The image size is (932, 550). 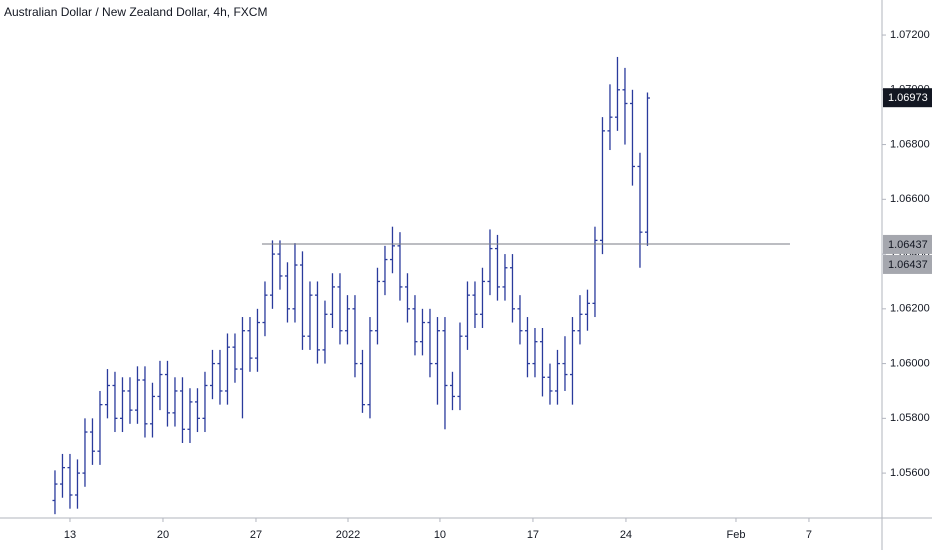 I want to click on last-price-label: 1.06973, so click(x=908, y=98).